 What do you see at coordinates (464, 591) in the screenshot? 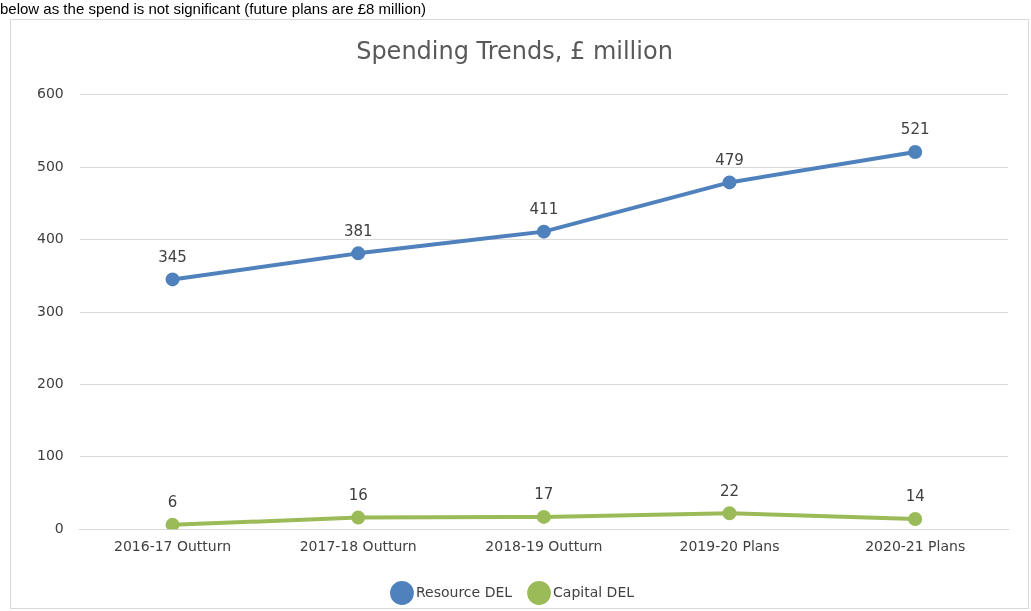
I see `legend-label: Resource DEL` at bounding box center [464, 591].